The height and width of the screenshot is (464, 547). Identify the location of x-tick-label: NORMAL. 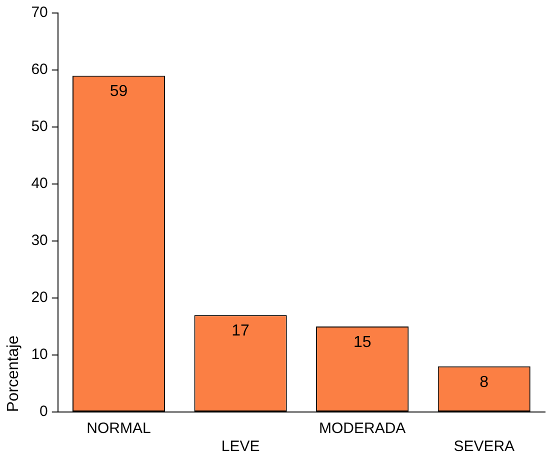
(118, 429).